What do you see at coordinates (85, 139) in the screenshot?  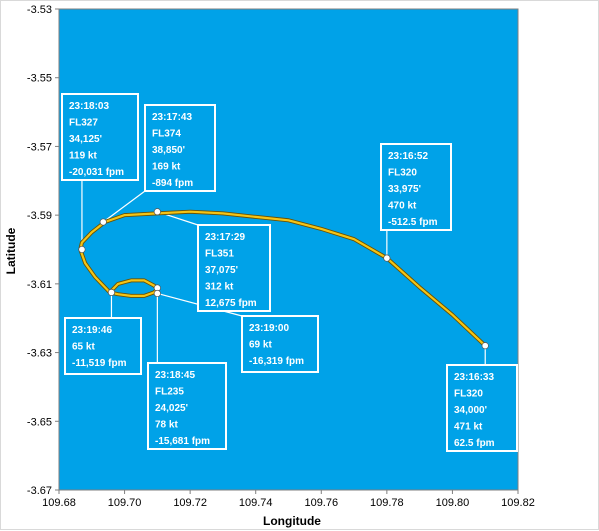 I see `callout-text: 34,125'` at bounding box center [85, 139].